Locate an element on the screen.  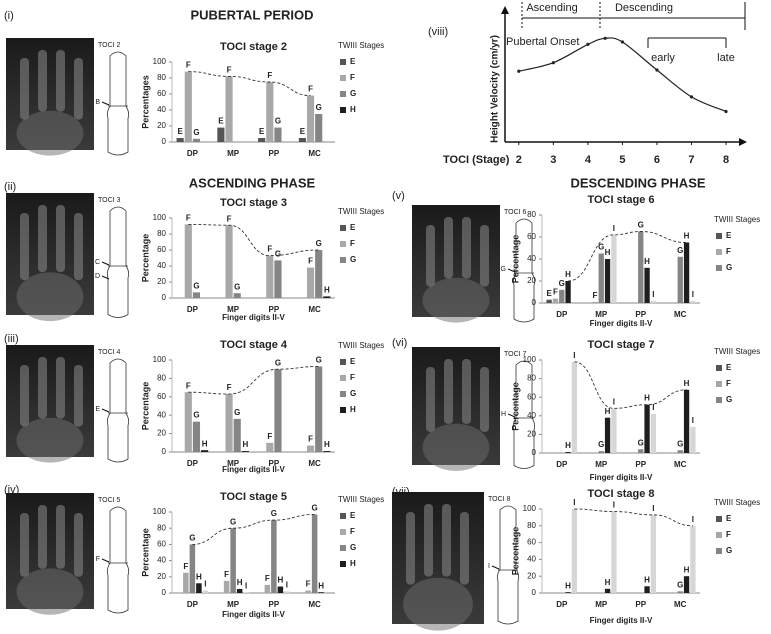
legend-label: F is located at coordinates (728, 383).